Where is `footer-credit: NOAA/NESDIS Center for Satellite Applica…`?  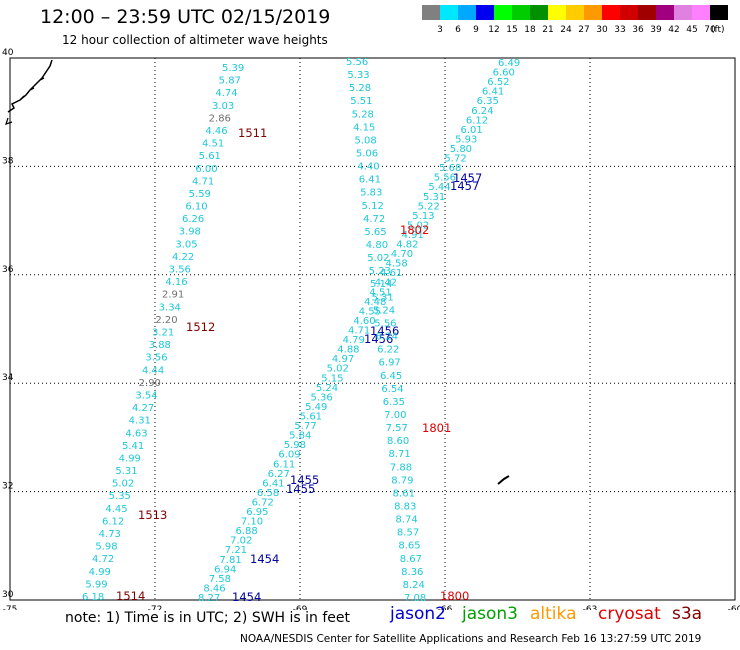
footer-credit: NOAA/NESDIS Center for Satellite Applica… is located at coordinates (471, 639).